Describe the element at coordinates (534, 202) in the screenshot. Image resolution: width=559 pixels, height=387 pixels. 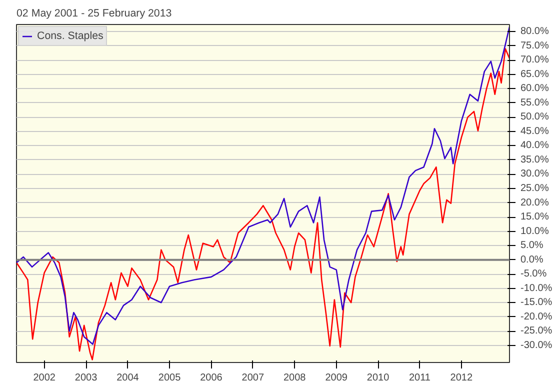
I see `y-tick-label: 20.0%` at that location.